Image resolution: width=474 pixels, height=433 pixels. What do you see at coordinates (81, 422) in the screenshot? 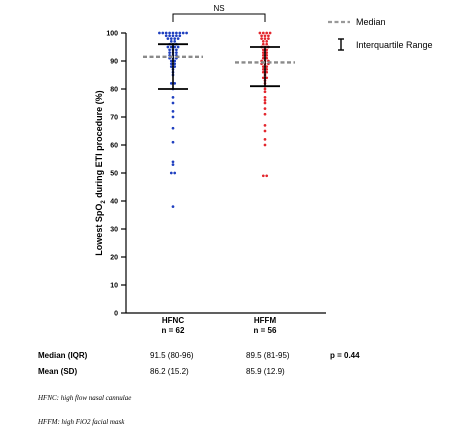
I see `footnote-hffm: HFFM: high FiO2 facial mask` at bounding box center [81, 422].